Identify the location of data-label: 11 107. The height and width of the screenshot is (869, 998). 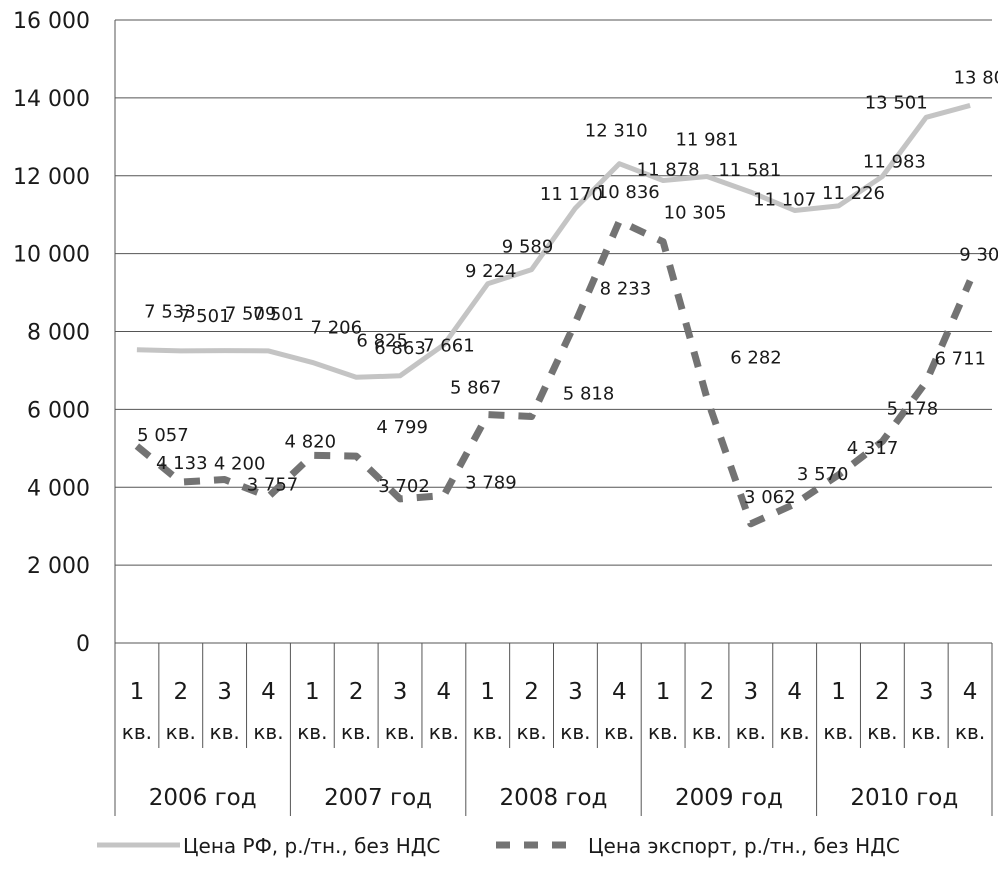
(784, 200).